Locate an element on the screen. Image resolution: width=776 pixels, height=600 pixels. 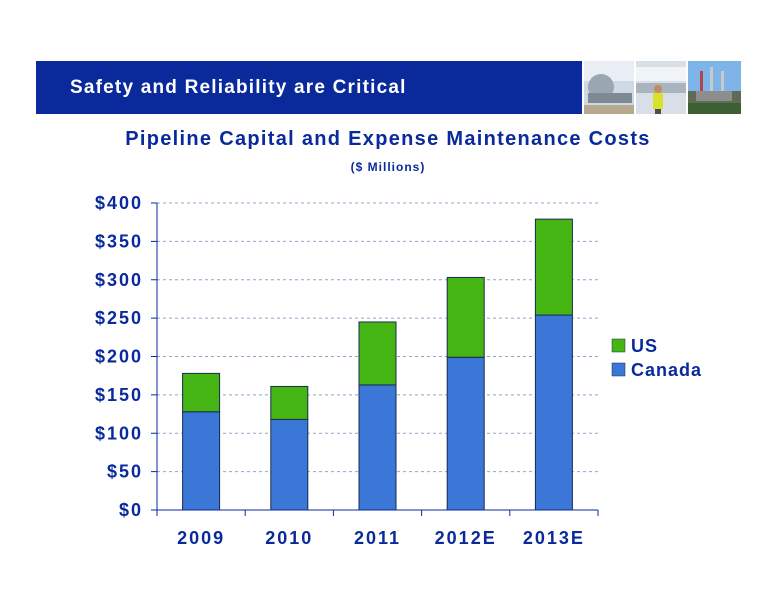
y-tick-label: $400 is located at coordinates (119, 203).